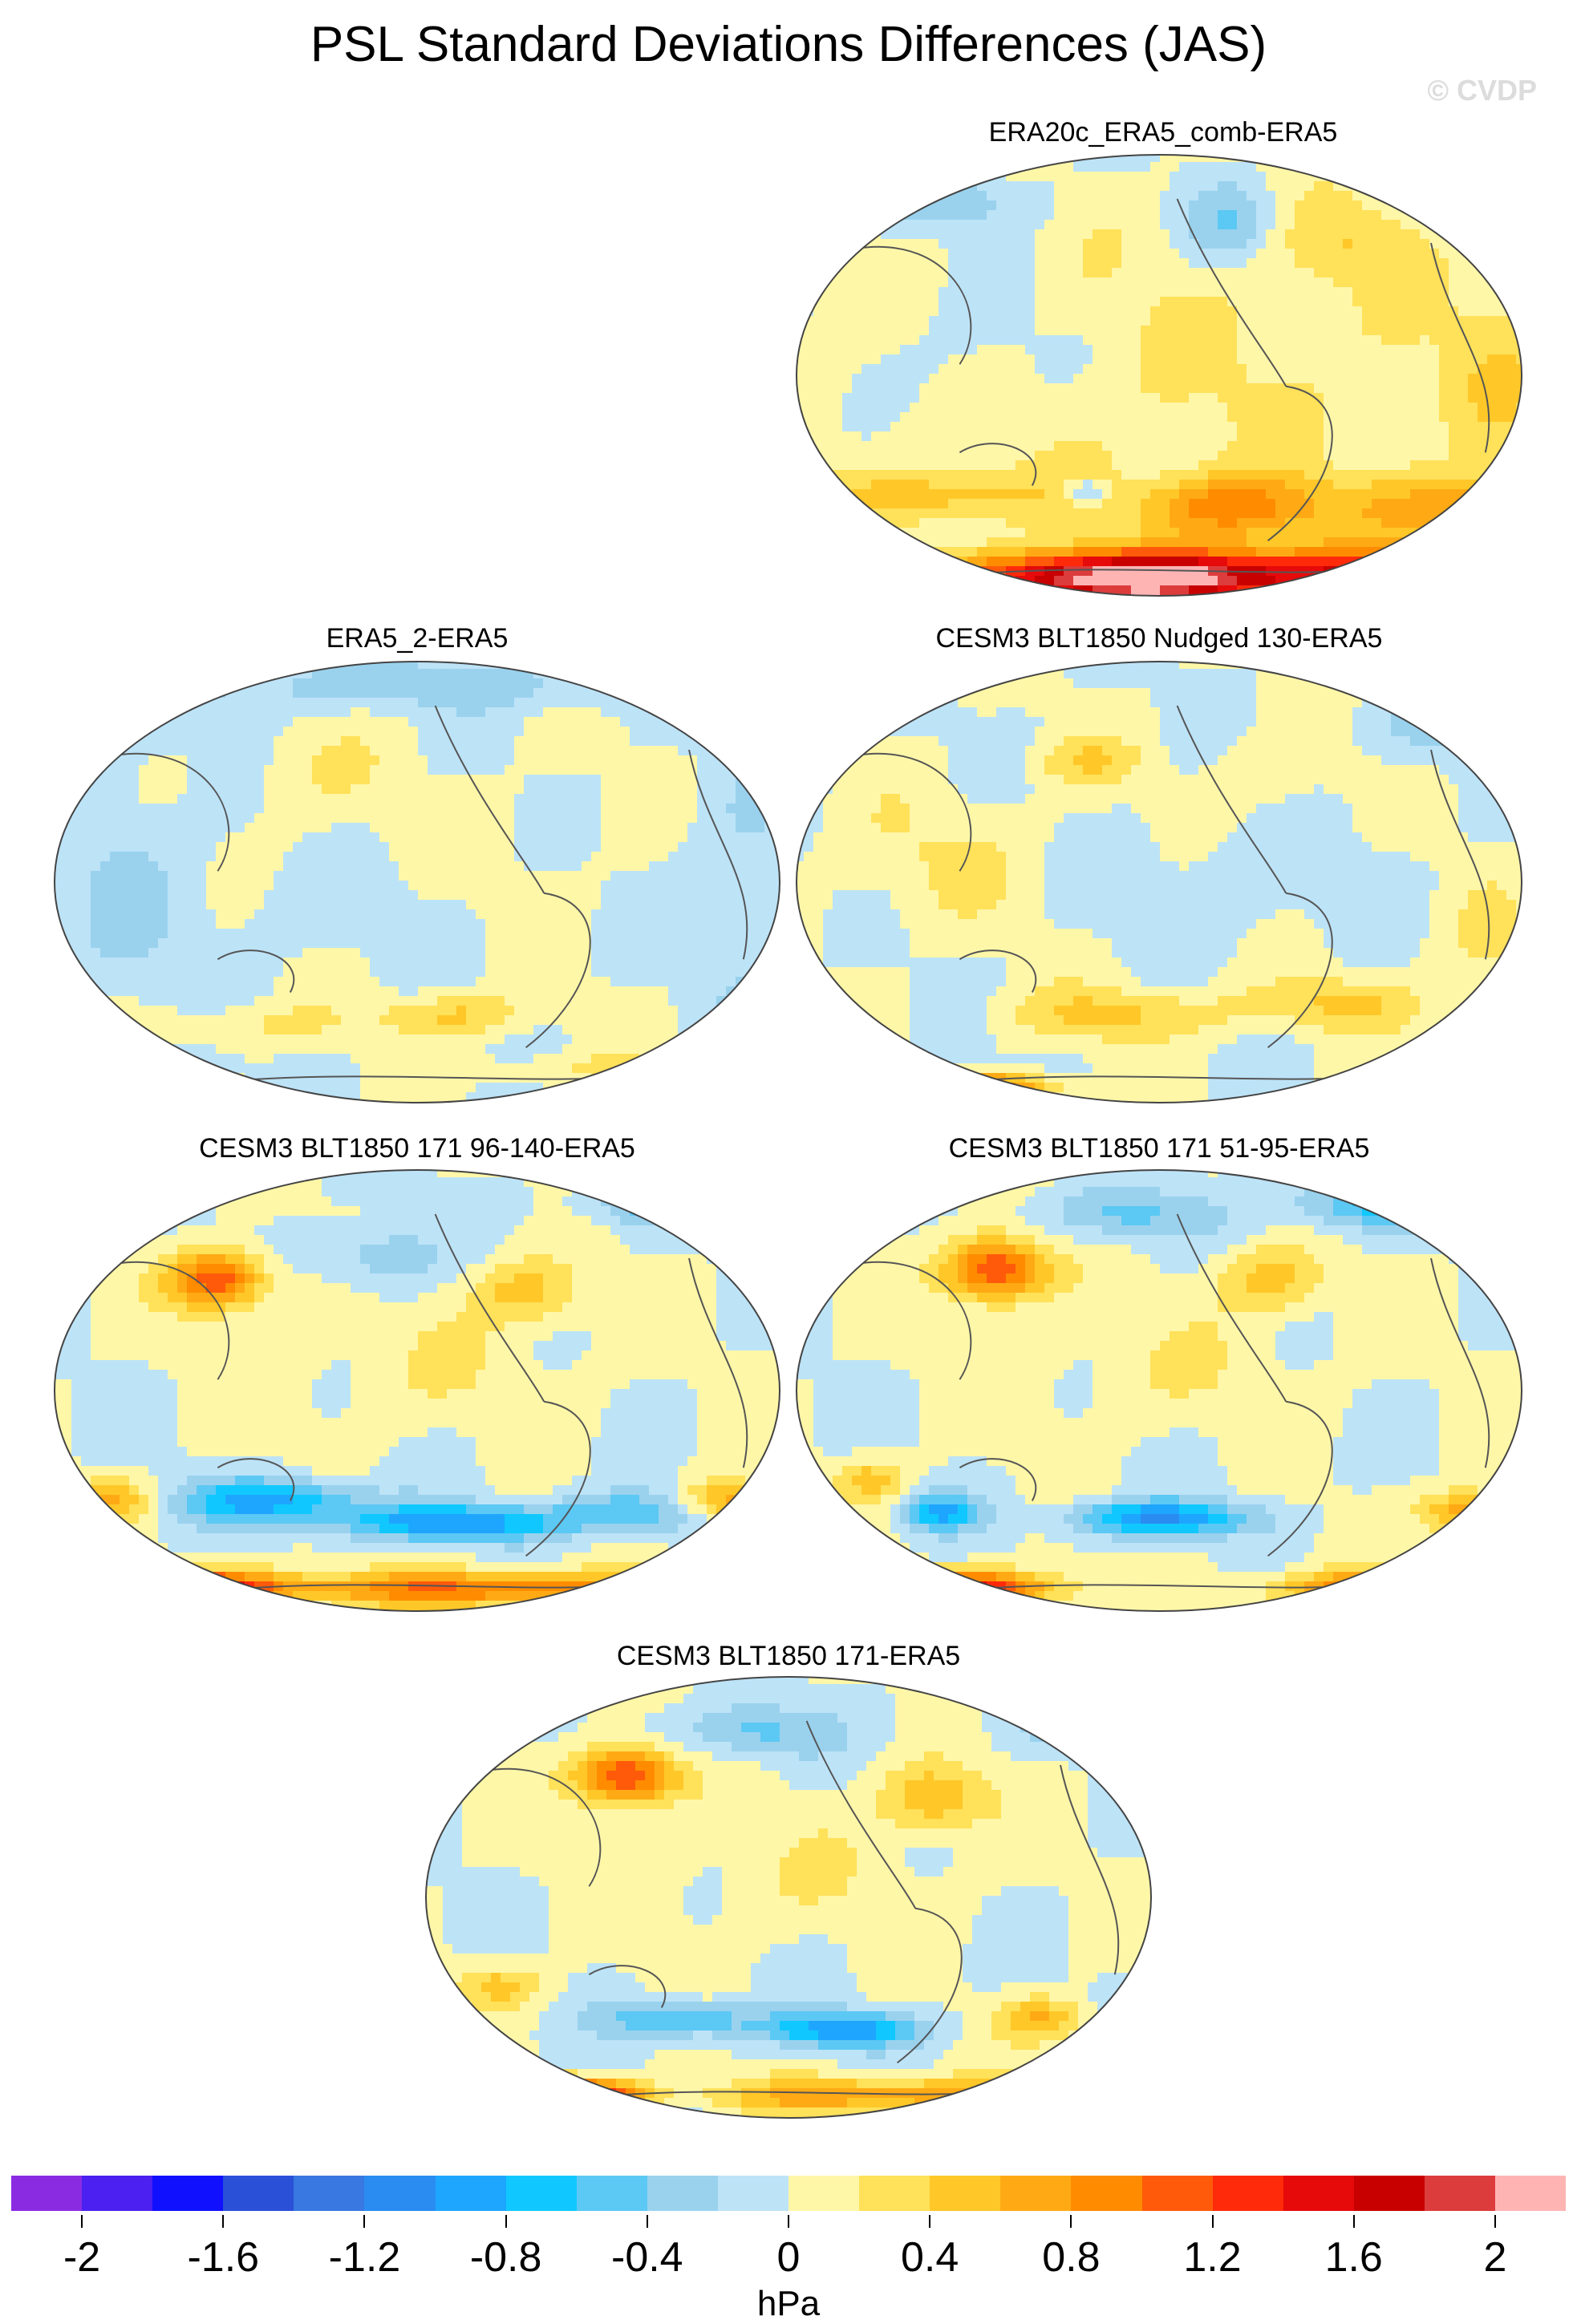 The width and height of the screenshot is (1577, 2324). I want to click on panel-label-cesm-51-95: CESM3 BLT1850 171 51-95-ERA5, so click(1159, 1148).